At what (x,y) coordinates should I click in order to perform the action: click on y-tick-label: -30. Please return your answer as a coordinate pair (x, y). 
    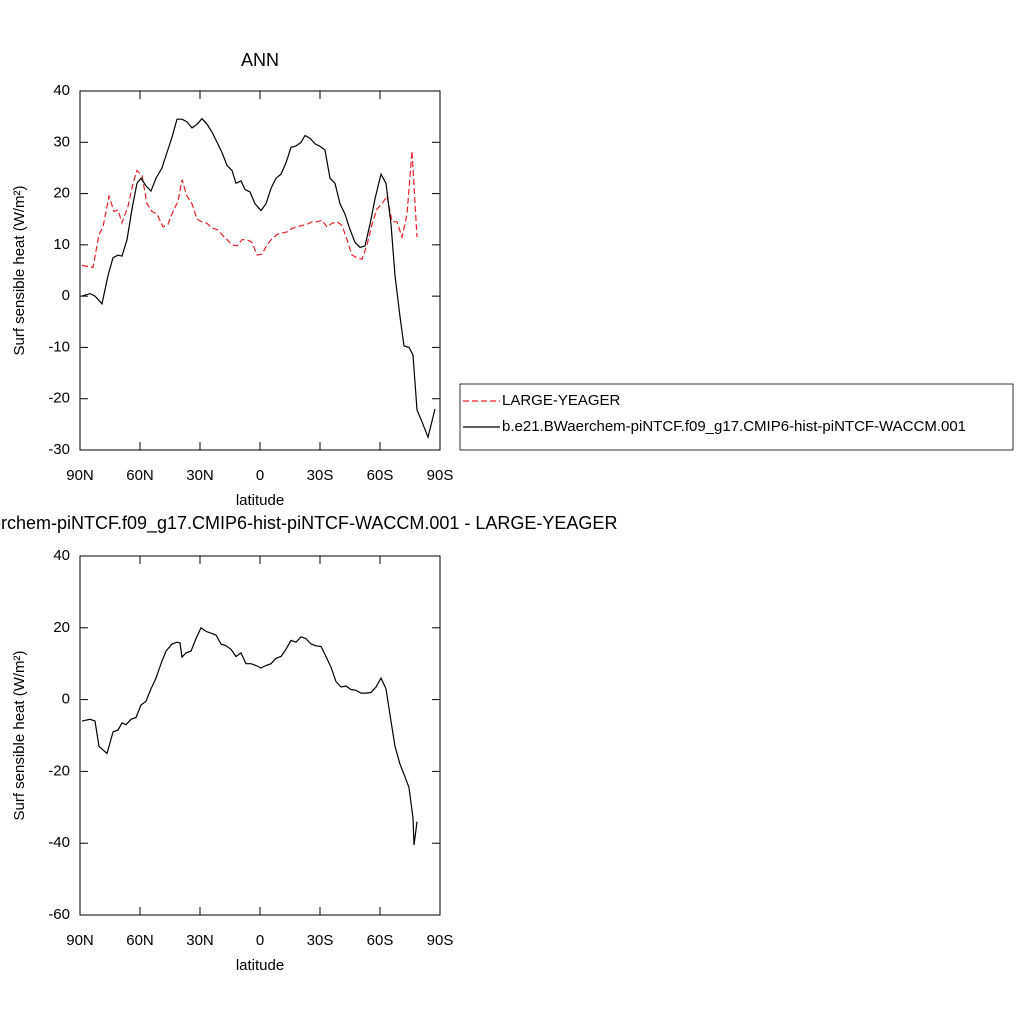
    Looking at the image, I should click on (59, 449).